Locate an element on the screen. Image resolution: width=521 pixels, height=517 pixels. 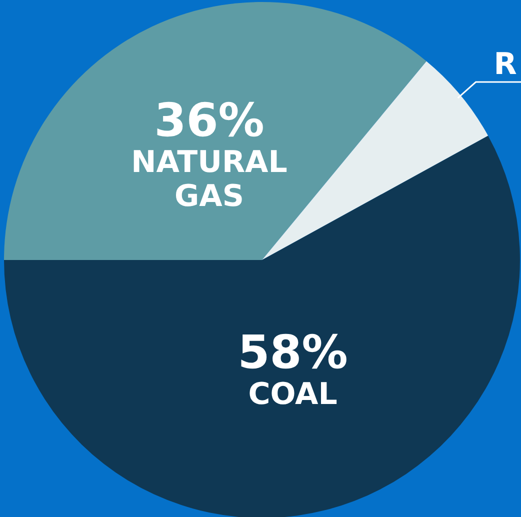
slice-label: NATURAL GAS is located at coordinates (209, 179).